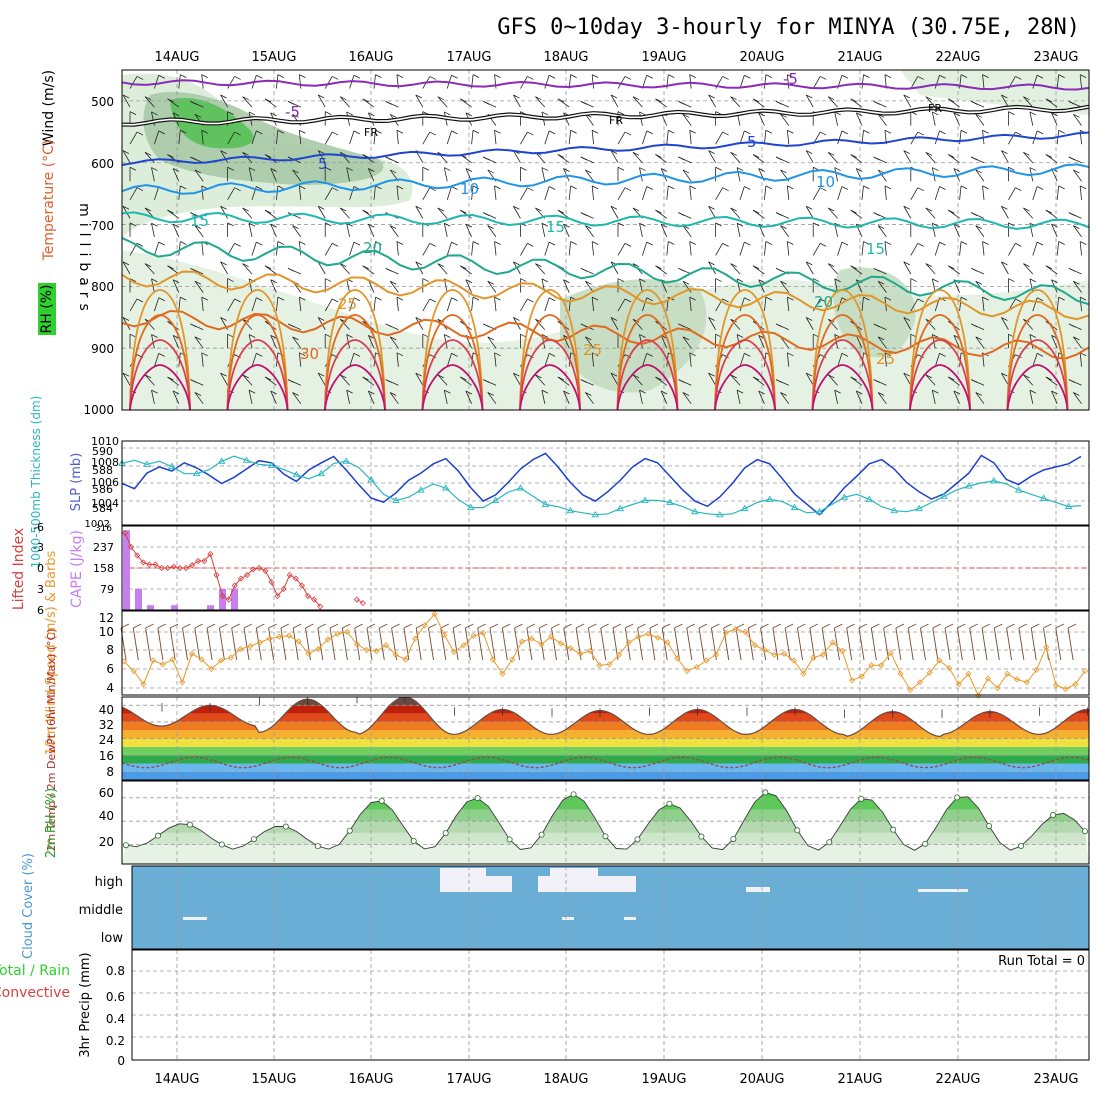 This screenshot has height=1100, width=1100. Describe the element at coordinates (885, 359) in the screenshot. I see `contour-label-25: 25` at that location.